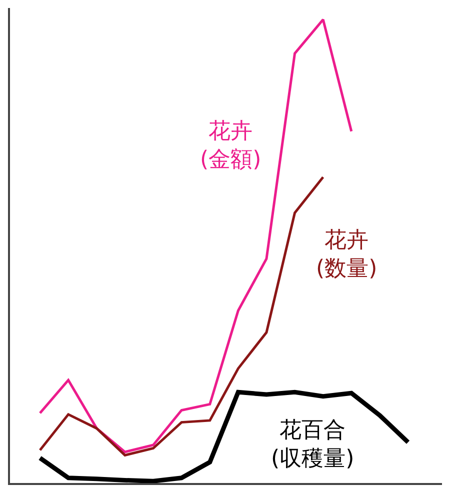 The height and width of the screenshot is (500, 450). I want to click on series-label: 花卉 (金額), so click(231, 146).